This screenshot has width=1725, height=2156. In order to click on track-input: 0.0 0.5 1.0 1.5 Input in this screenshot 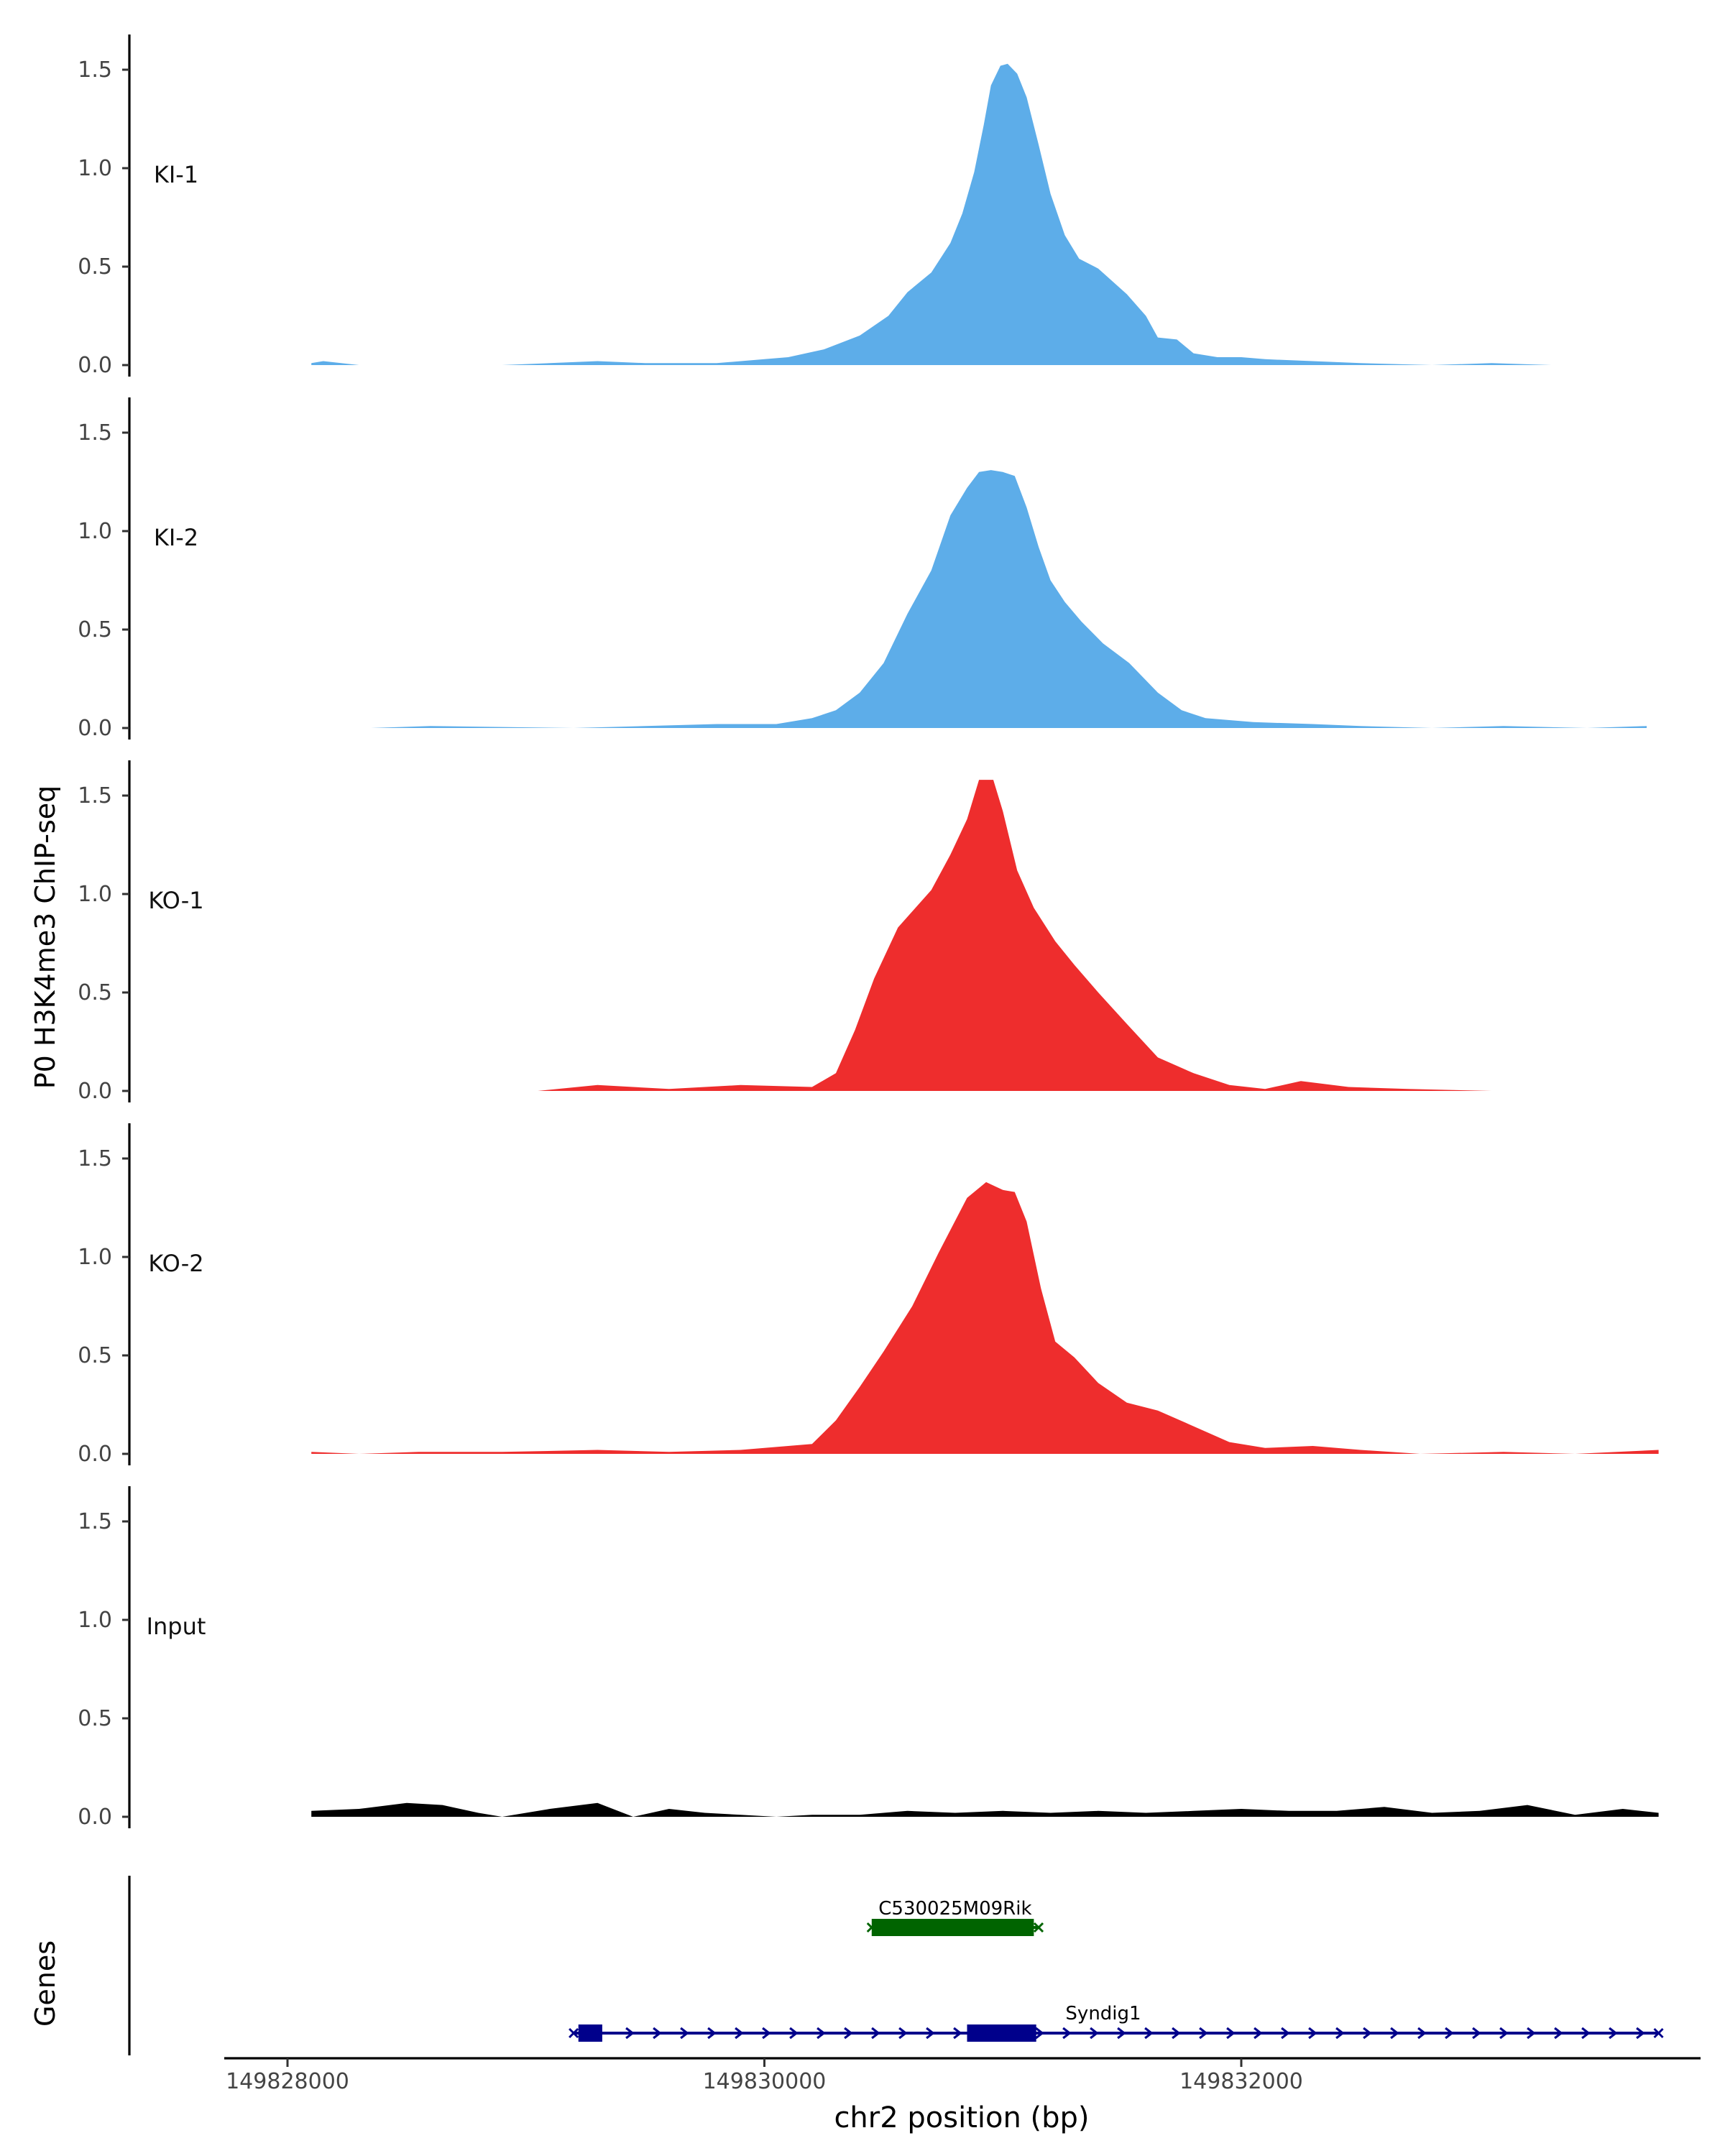, I will do `click(868, 1658)`.